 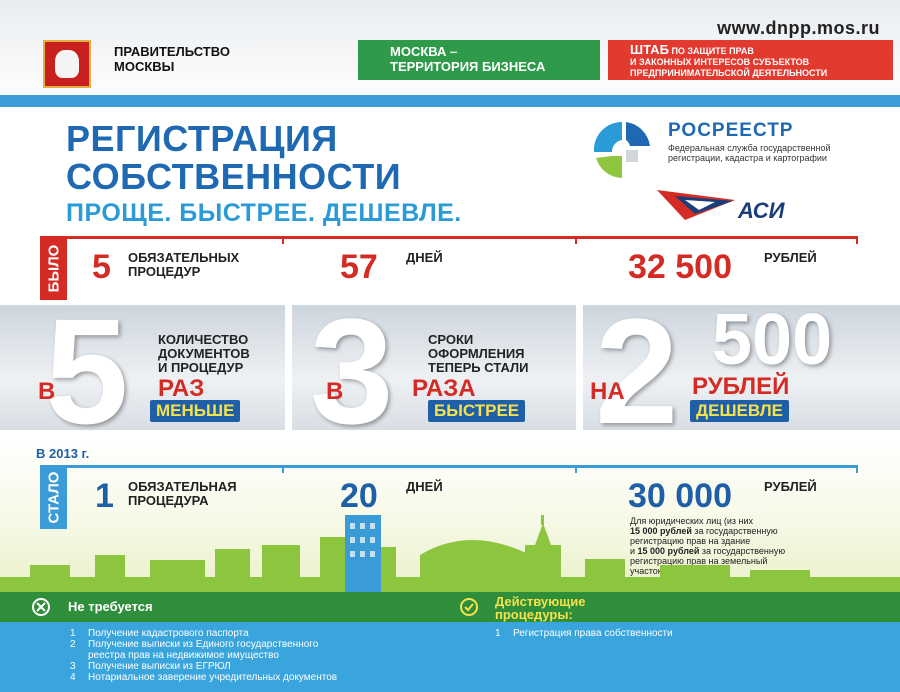 What do you see at coordinates (478, 368) in the screenshot?
I see `panel-terms-cap-3: ТЕПЕРЬ СТАЛИ` at bounding box center [478, 368].